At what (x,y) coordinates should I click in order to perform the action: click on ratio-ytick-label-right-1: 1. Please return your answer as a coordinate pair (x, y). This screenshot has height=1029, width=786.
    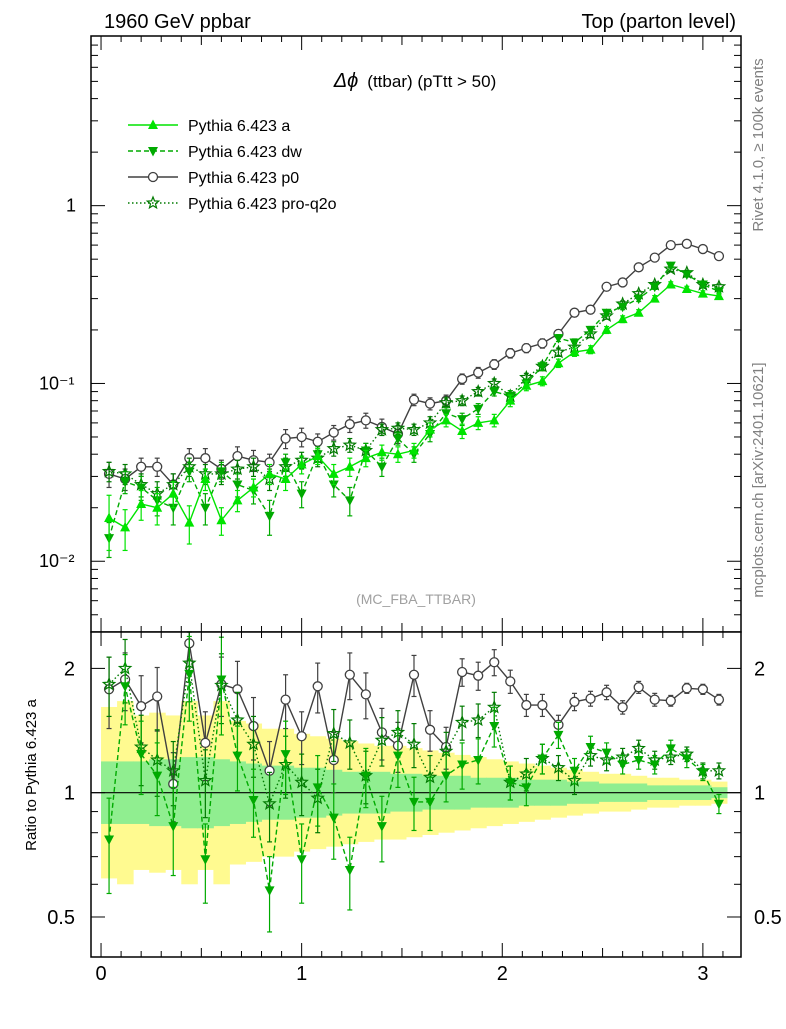
    Looking at the image, I should click on (759, 794).